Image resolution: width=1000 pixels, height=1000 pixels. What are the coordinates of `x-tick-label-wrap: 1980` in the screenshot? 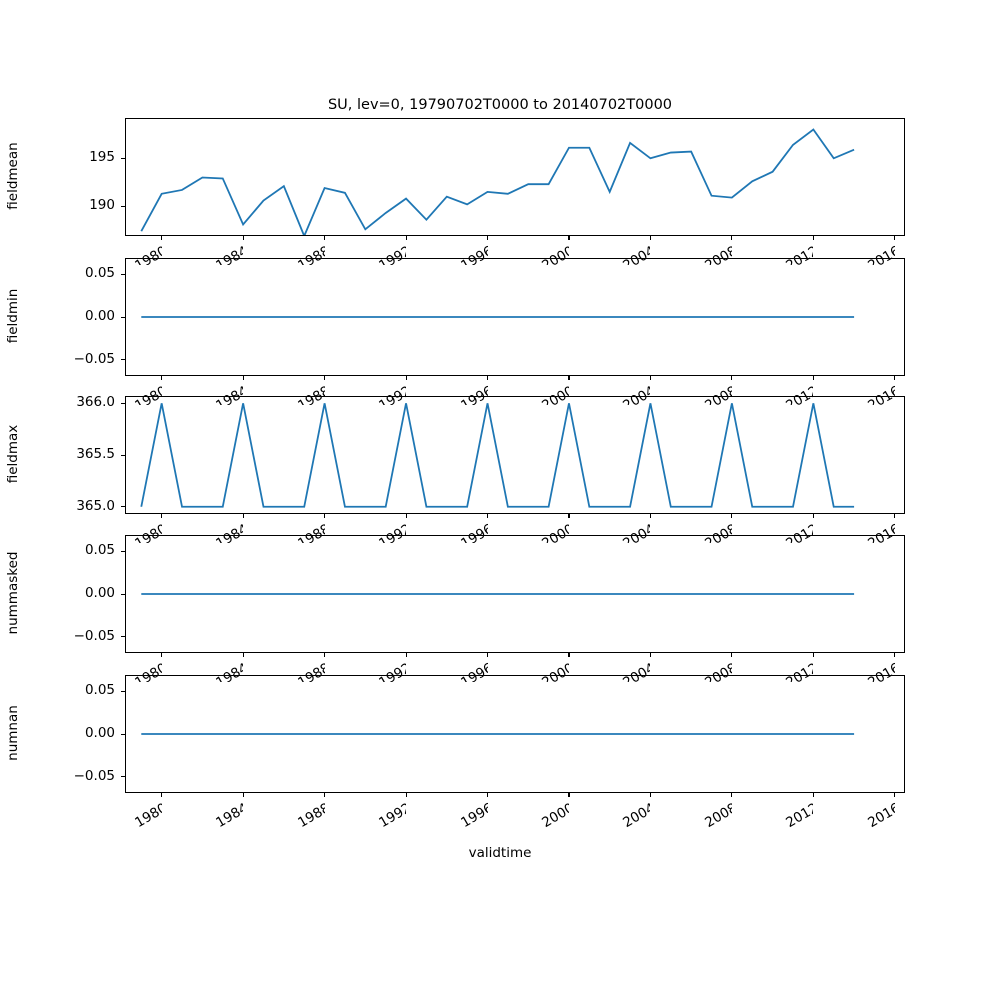 It's located at (132, 820).